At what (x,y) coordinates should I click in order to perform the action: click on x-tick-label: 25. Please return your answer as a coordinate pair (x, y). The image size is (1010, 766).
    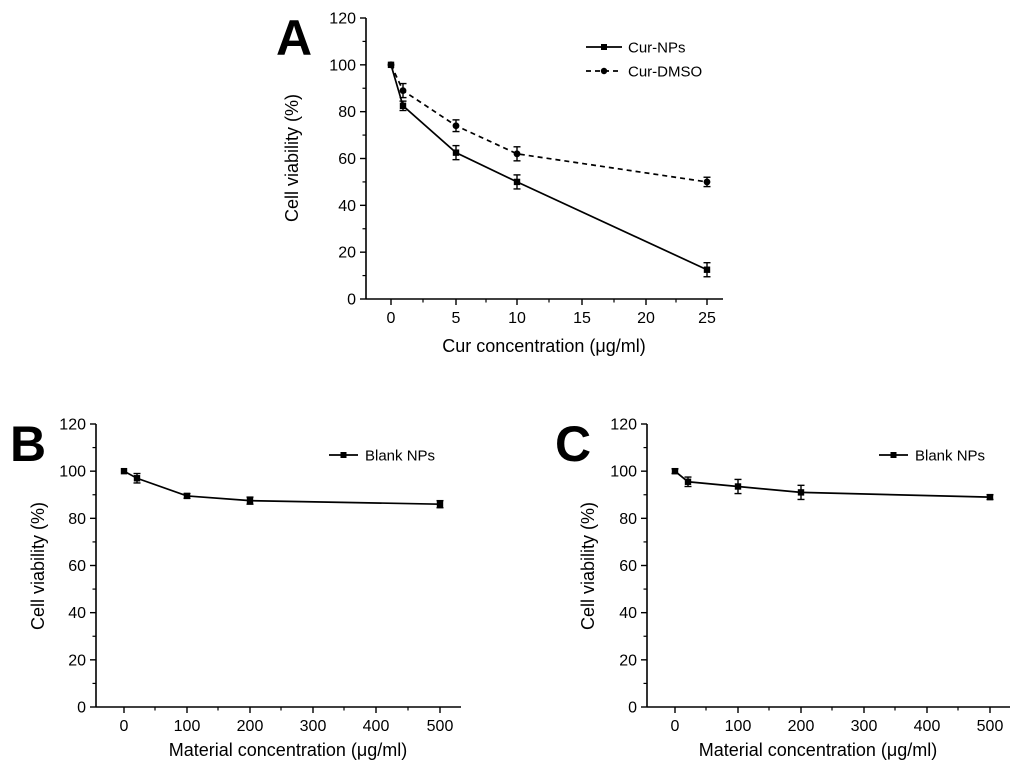
    Looking at the image, I should click on (707, 318).